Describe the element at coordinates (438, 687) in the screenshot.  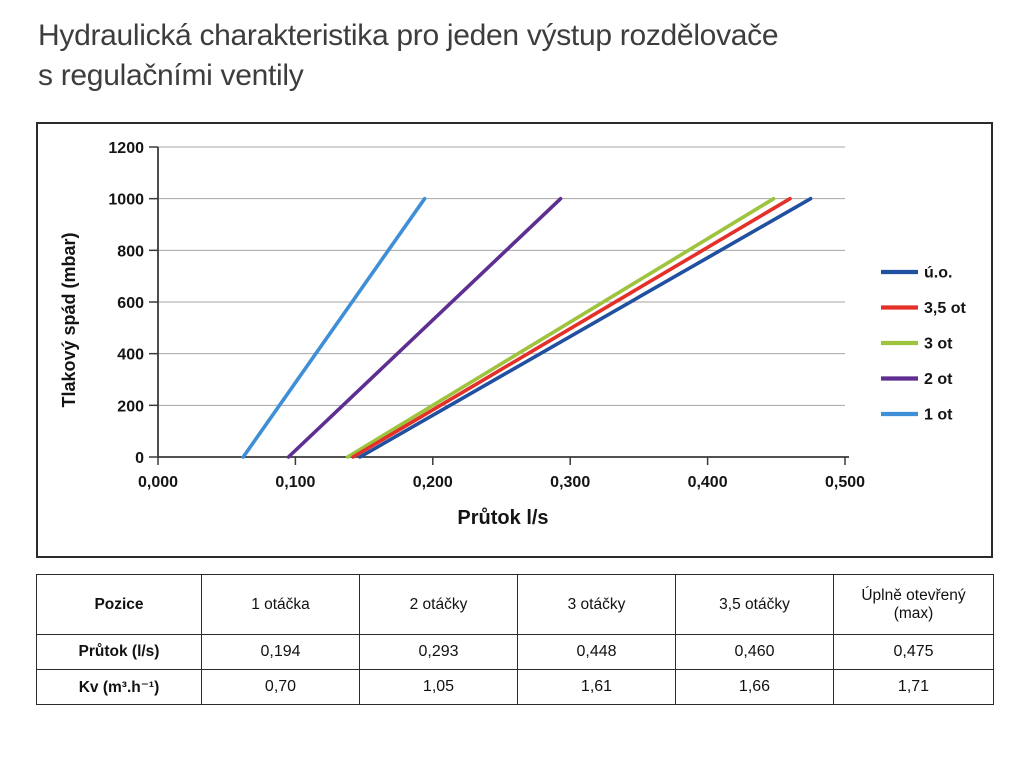
I see `table-cell: 1,05` at that location.